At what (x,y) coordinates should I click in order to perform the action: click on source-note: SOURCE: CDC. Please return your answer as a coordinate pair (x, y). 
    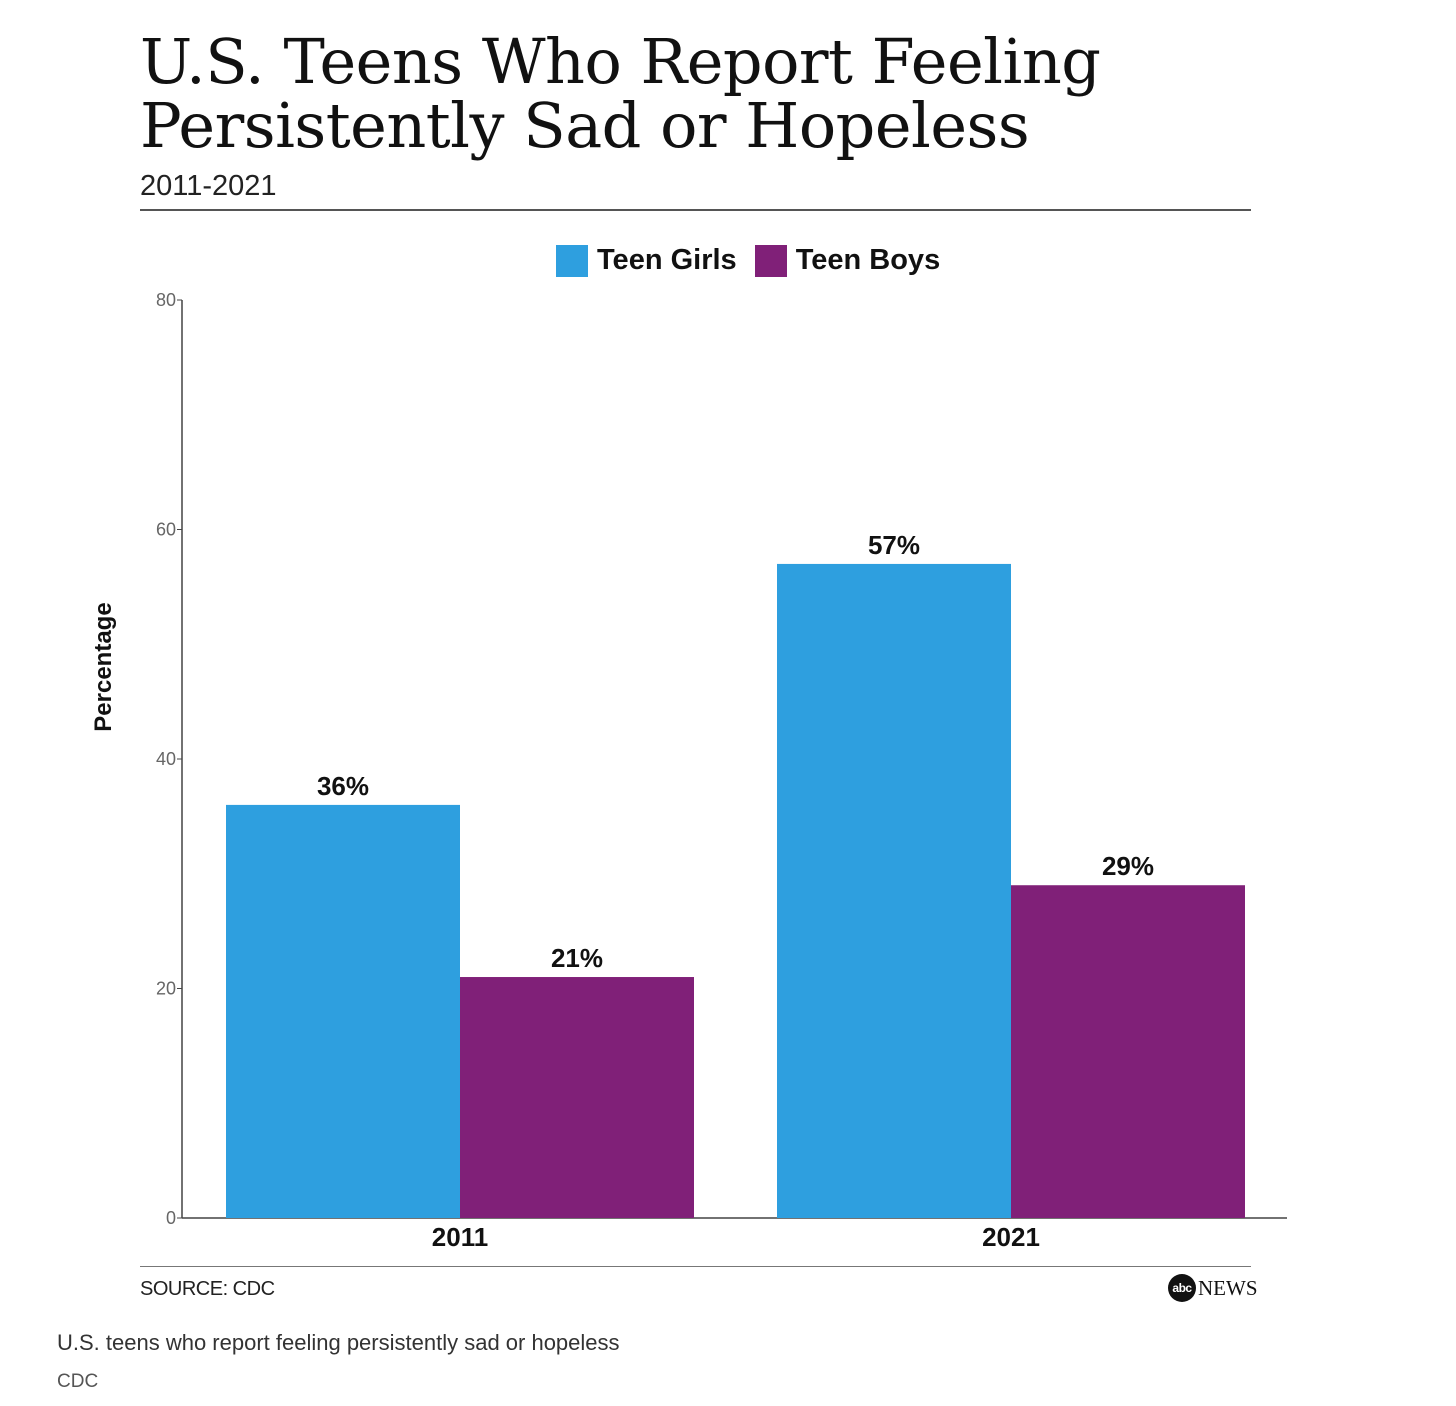
    Looking at the image, I should click on (207, 1289).